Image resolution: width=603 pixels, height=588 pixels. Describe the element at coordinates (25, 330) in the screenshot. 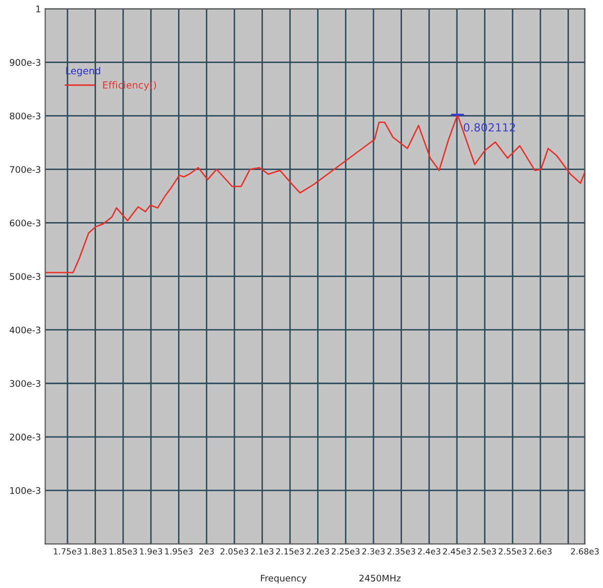

I see `y-tick-label: 400e-3` at that location.